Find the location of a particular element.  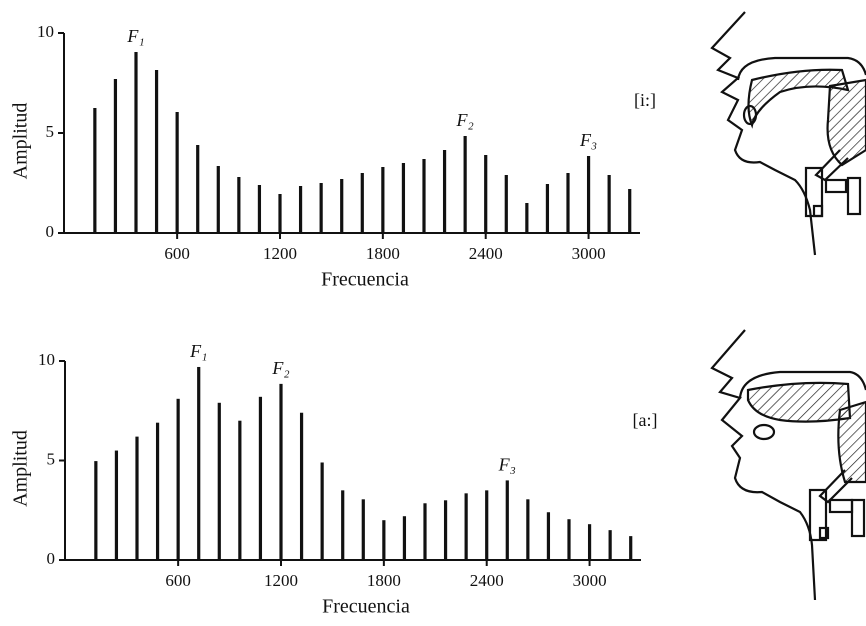

phonetic-label: [a:] is located at coordinates (645, 420).